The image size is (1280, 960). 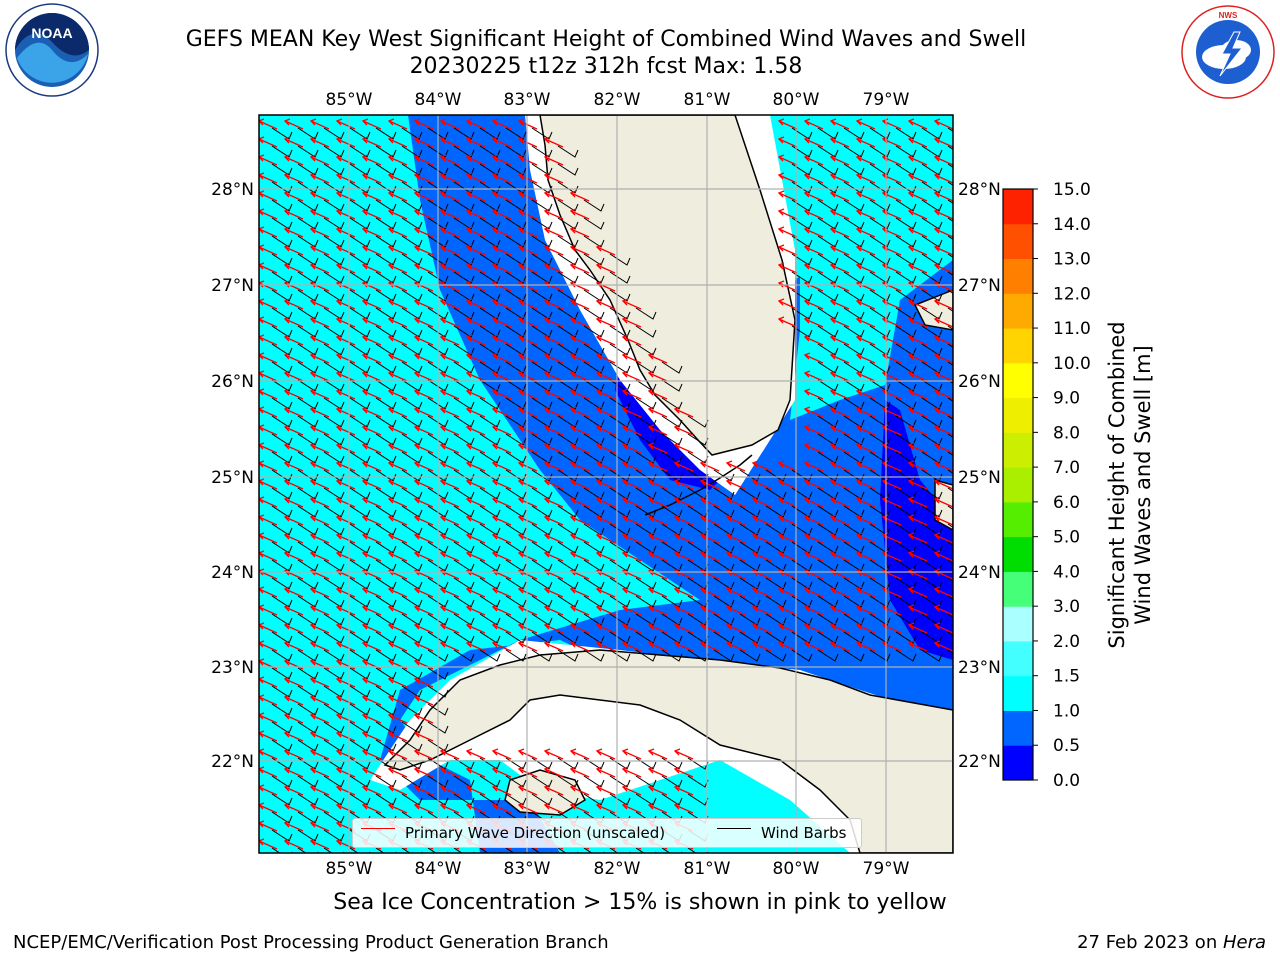 I want to click on wind-barb-legend-swatch, so click(x=734, y=828).